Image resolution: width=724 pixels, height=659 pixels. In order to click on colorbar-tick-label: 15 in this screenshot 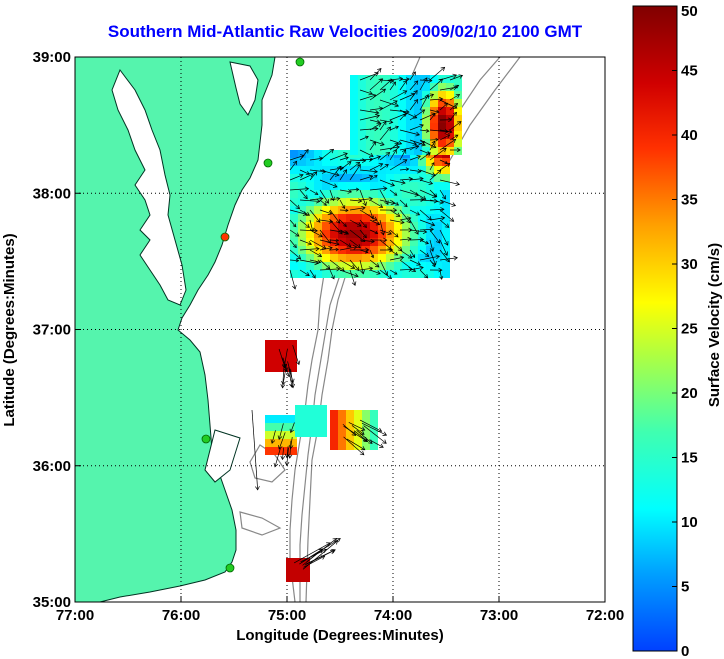, I will do `click(689, 458)`.